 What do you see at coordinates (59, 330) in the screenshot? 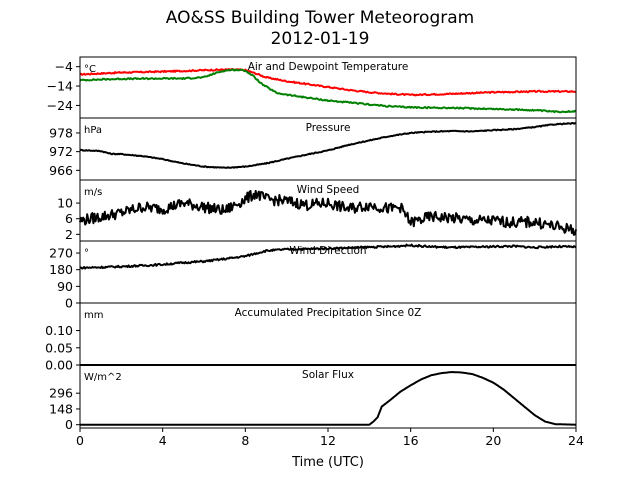
I see `y-tick-label: 0.10` at bounding box center [59, 330].